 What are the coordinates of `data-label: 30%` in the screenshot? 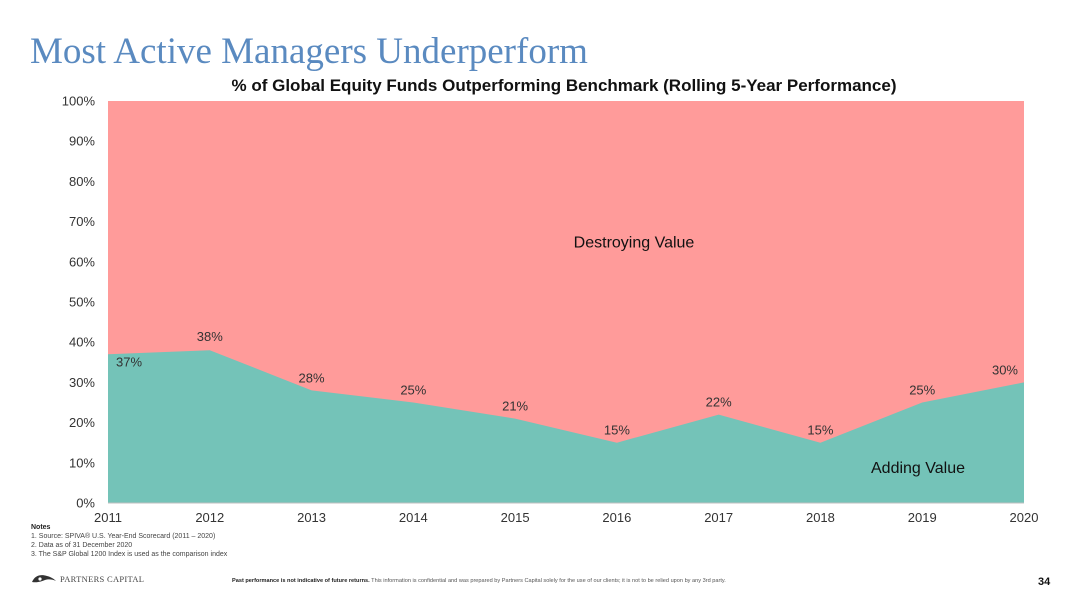 It's located at (1005, 369).